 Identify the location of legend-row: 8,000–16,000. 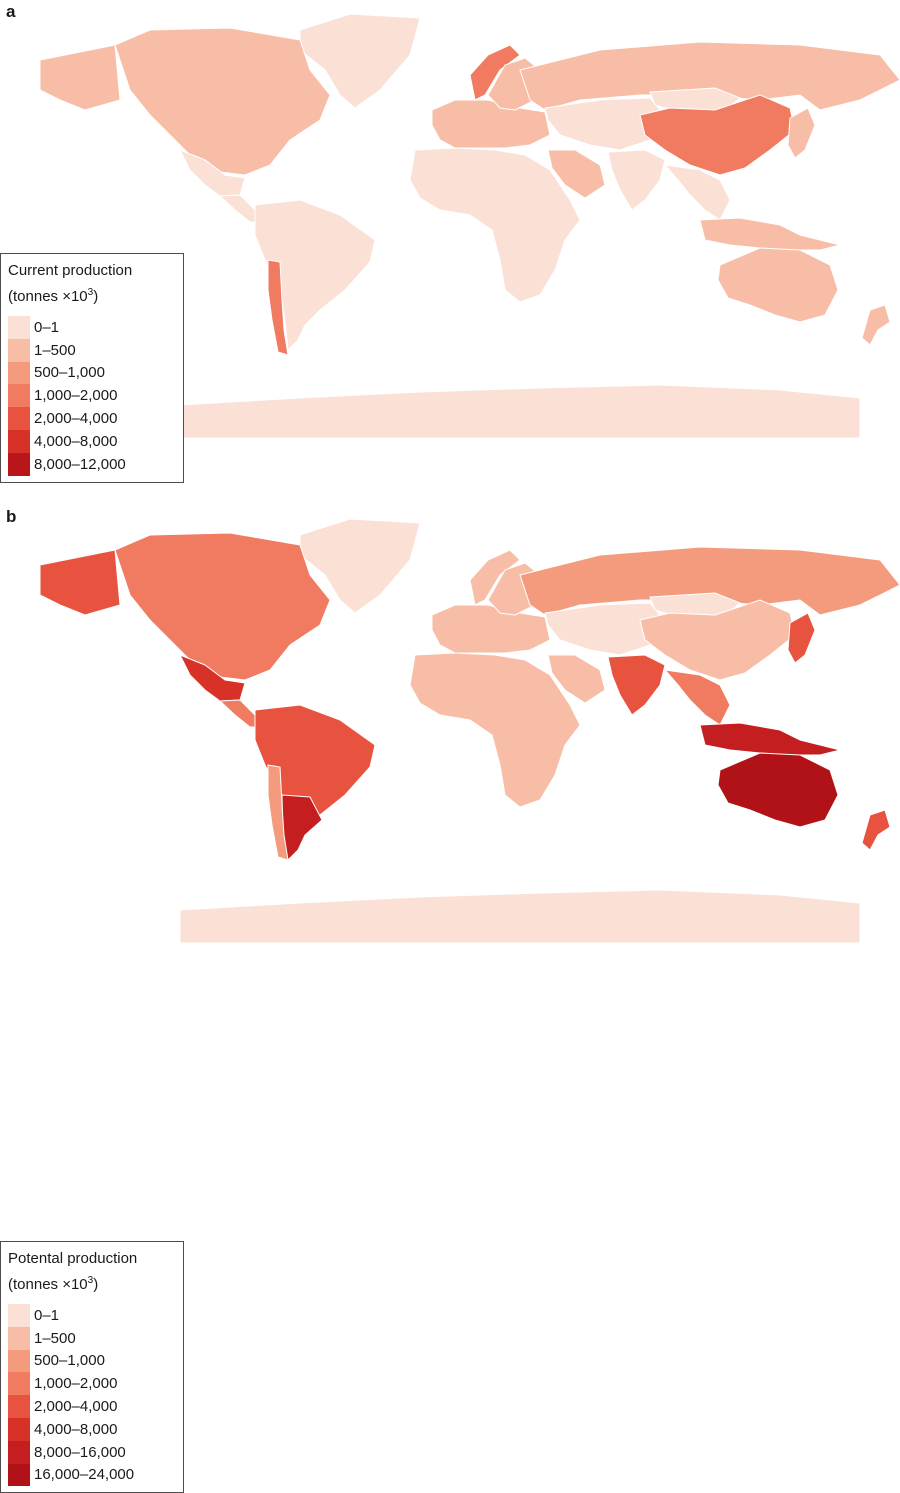
(91, 1452).